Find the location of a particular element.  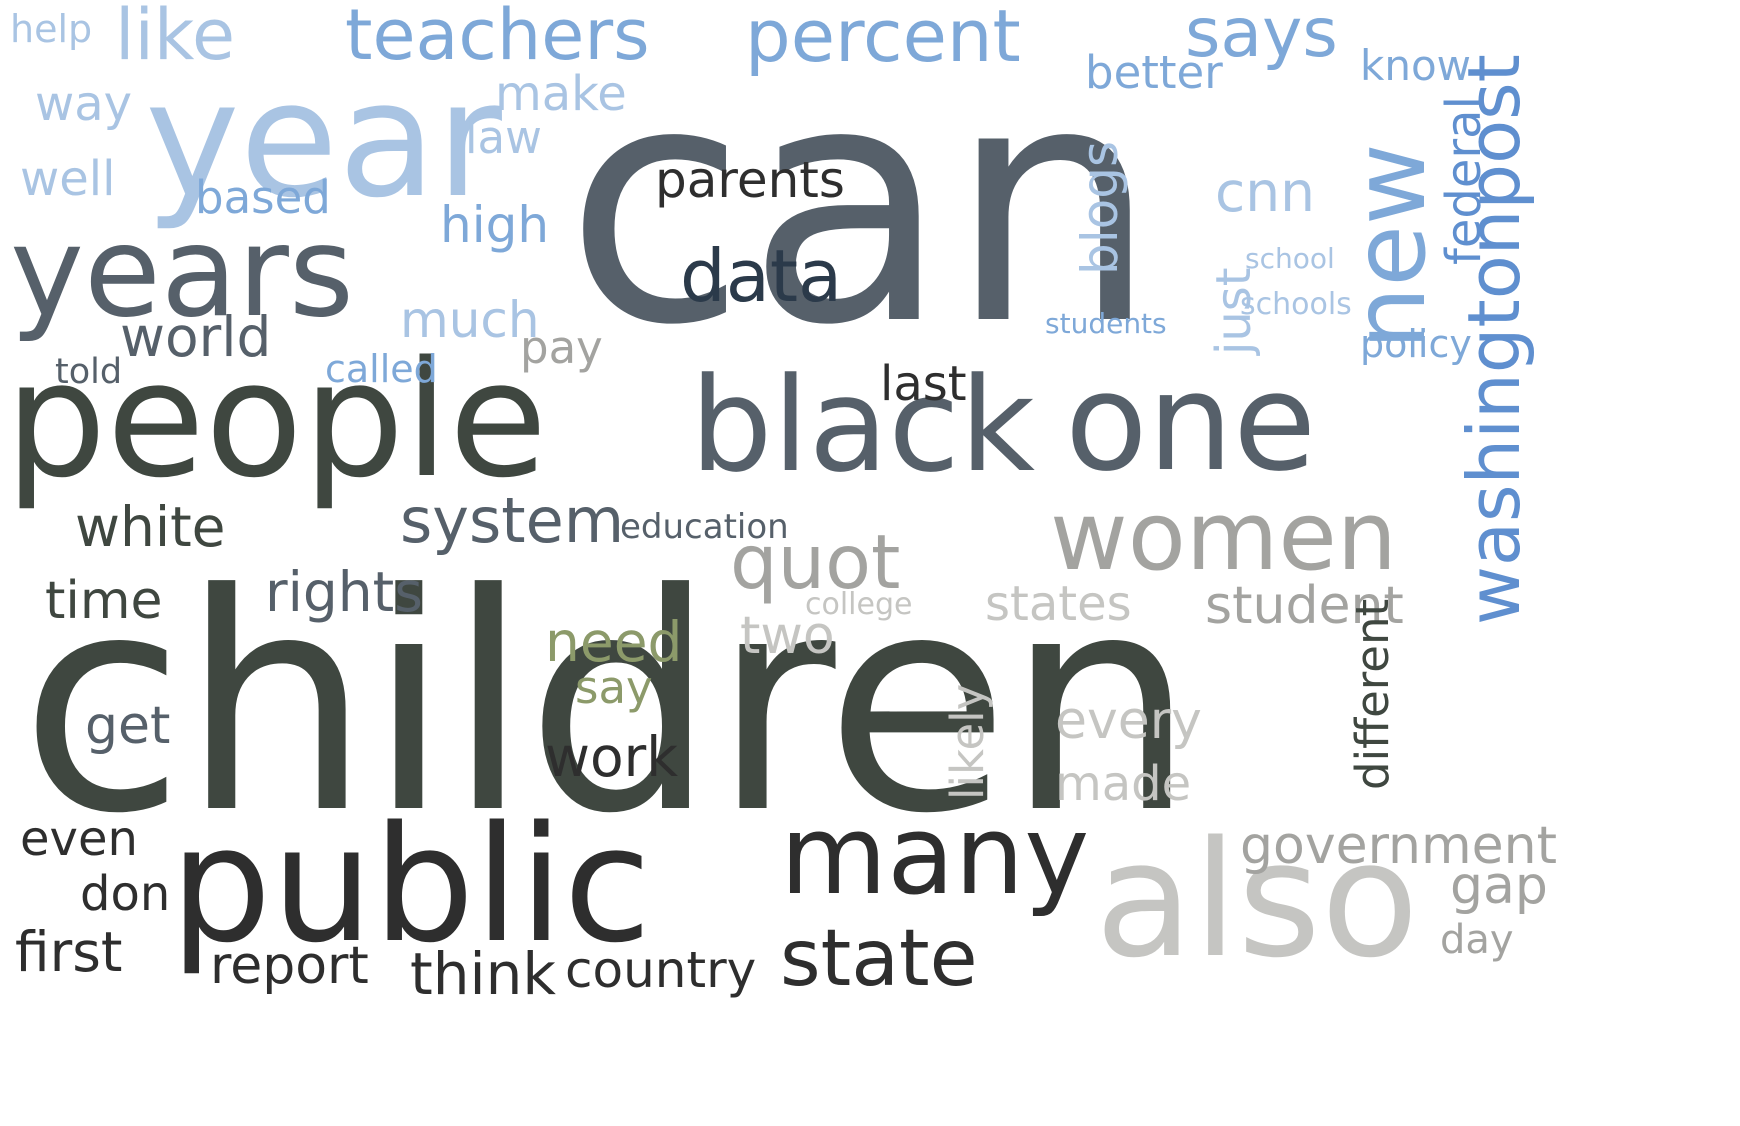

word-cnn: cnn is located at coordinates (1265, 192).